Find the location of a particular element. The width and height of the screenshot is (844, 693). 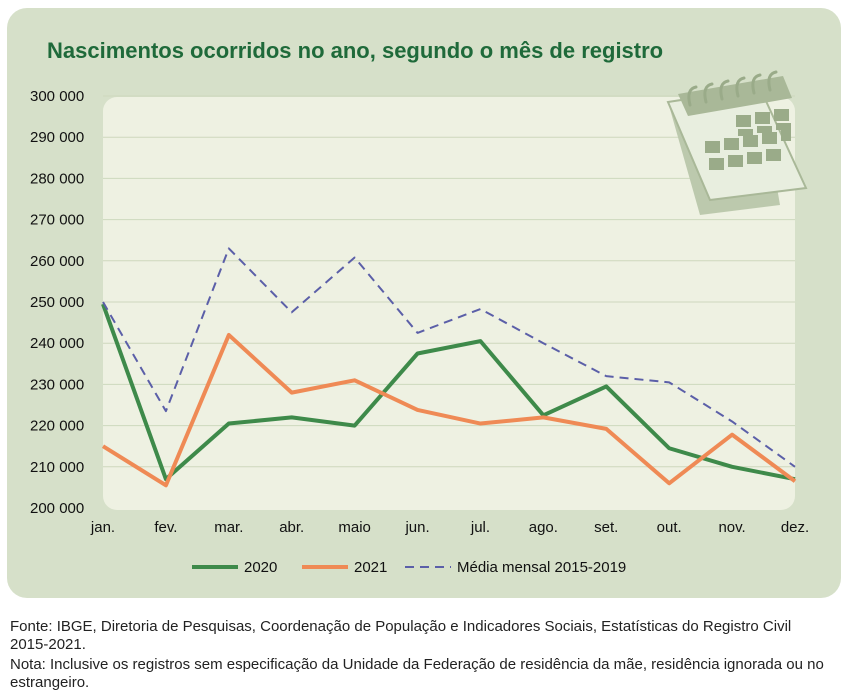

x-tick-label: out. is located at coordinates (669, 527).